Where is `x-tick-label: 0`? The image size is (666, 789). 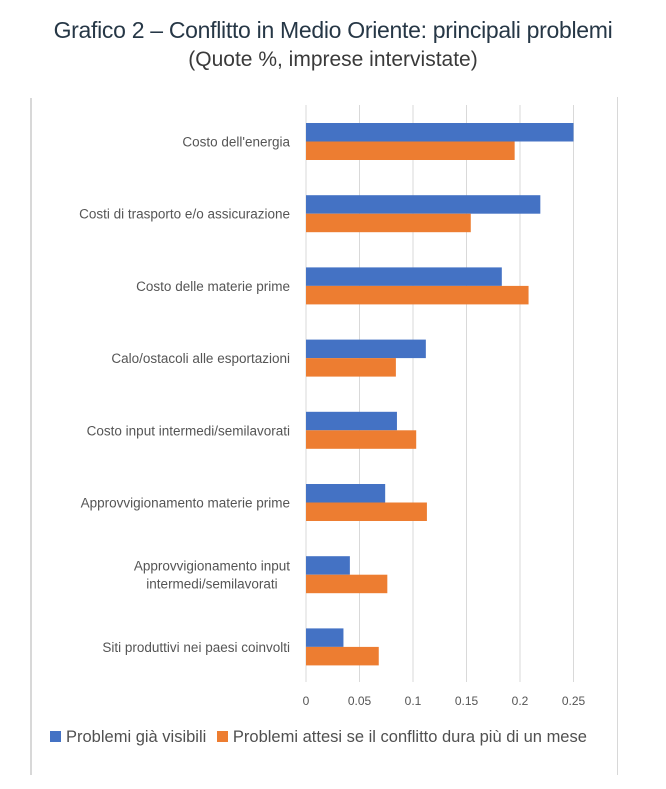
x-tick-label: 0 is located at coordinates (306, 701).